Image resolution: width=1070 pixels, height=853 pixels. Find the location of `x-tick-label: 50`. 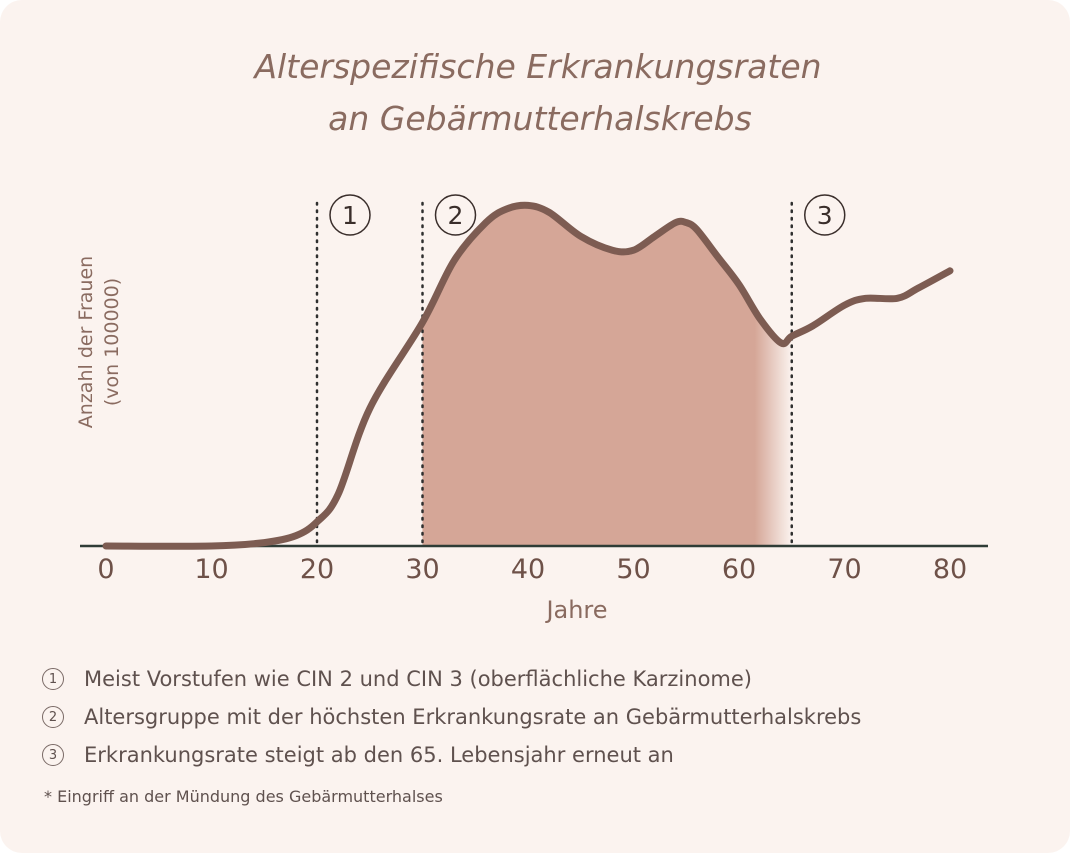

x-tick-label: 50 is located at coordinates (633, 569).